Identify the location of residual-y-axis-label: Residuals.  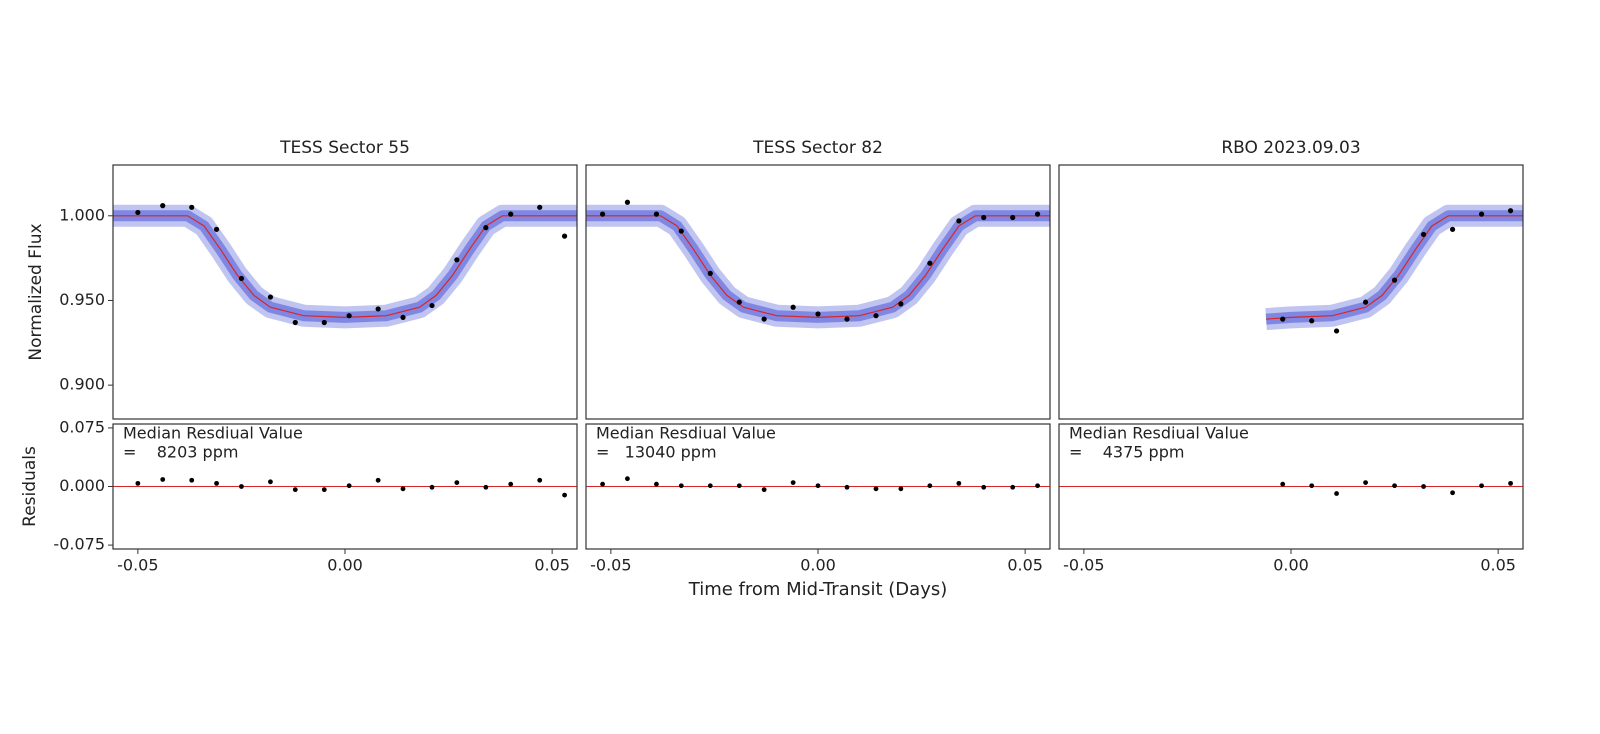
(30, 486).